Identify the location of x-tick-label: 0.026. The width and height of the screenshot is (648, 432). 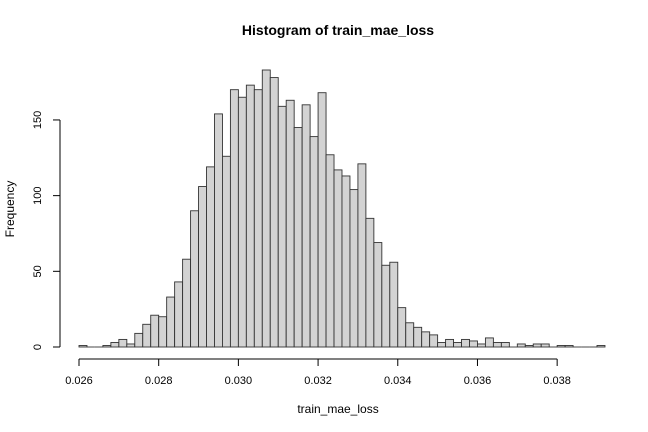
(79, 381).